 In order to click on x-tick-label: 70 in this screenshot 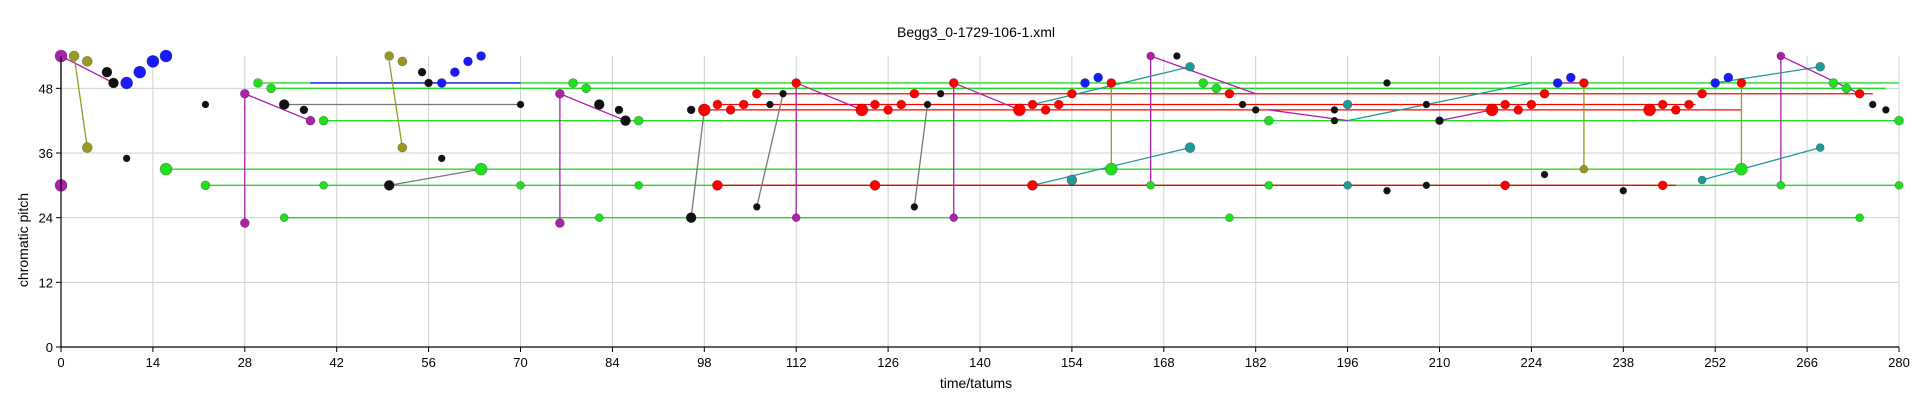, I will do `click(520, 362)`.